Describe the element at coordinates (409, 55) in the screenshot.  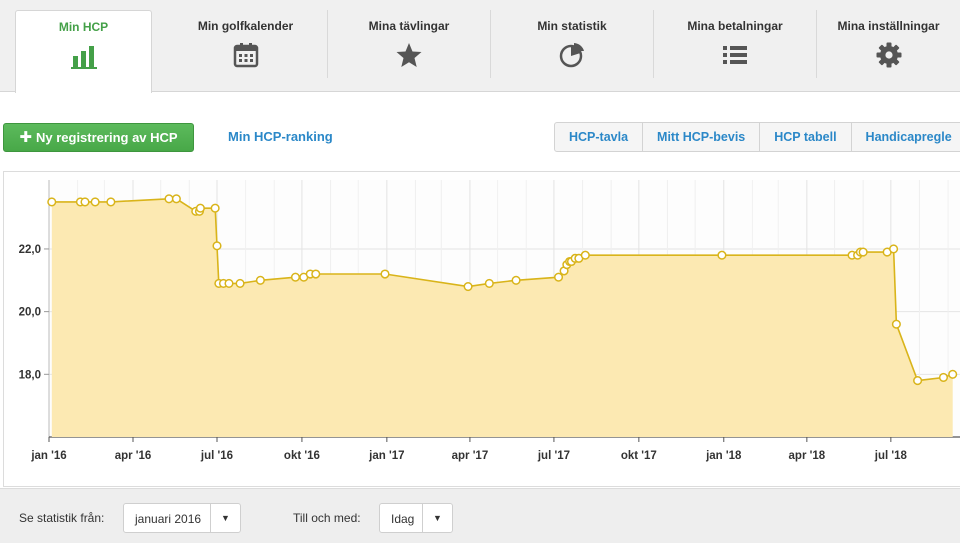
I see `star-icon` at that location.